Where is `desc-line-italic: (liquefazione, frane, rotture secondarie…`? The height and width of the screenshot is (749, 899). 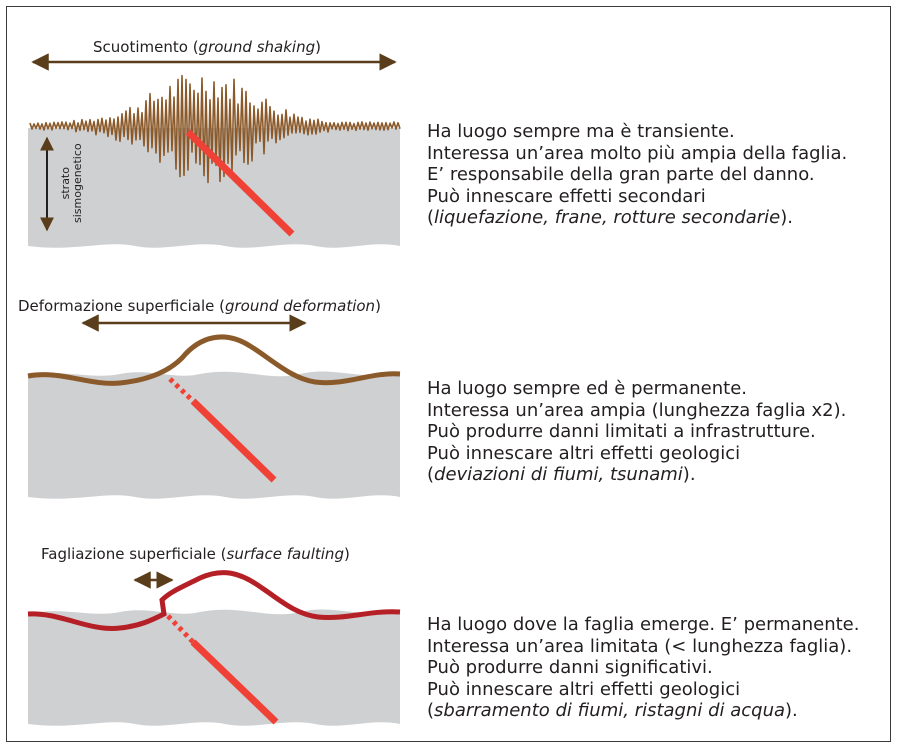 desc-line-italic: (liquefazione, frane, rotture secondarie… is located at coordinates (610, 217).